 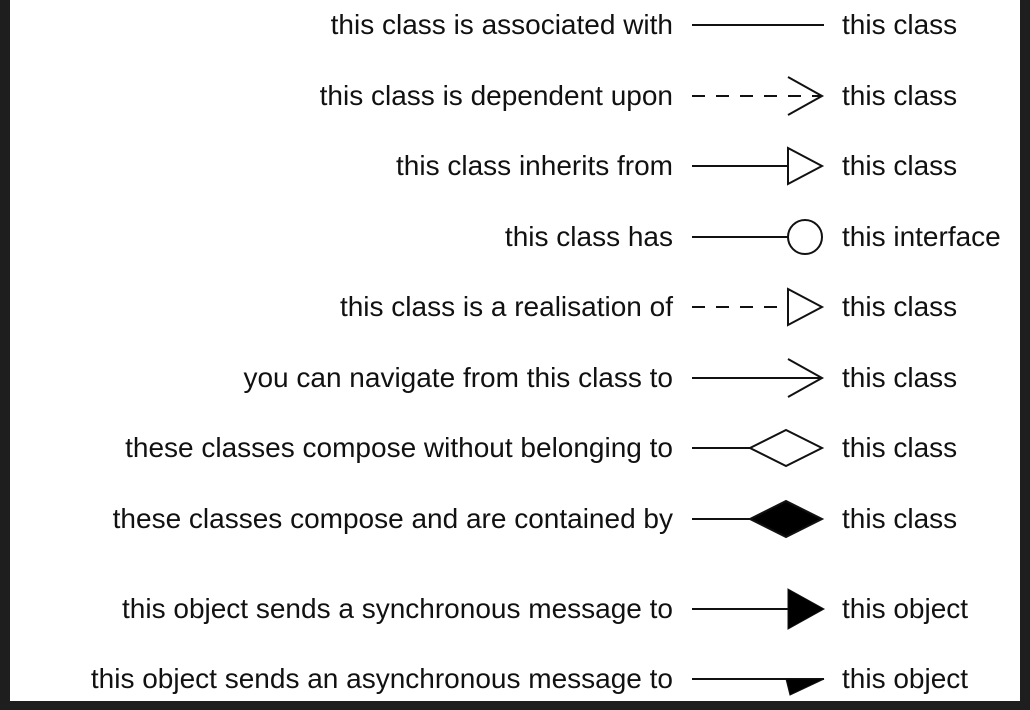 I want to click on composition-diamond-icon, so click(x=758, y=519).